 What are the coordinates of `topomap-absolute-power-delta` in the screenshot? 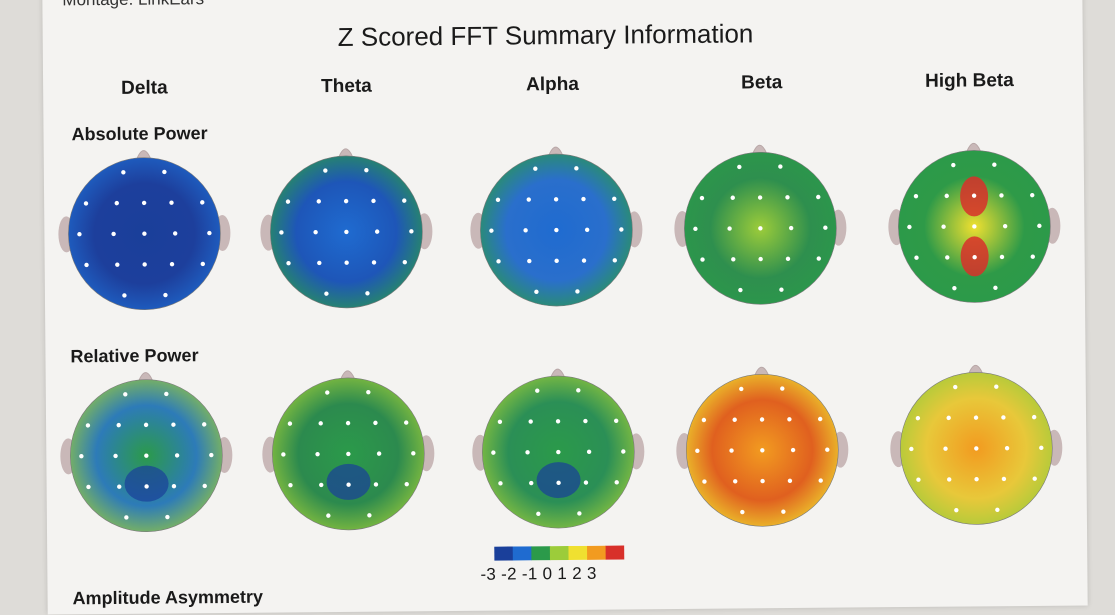 It's located at (144, 230).